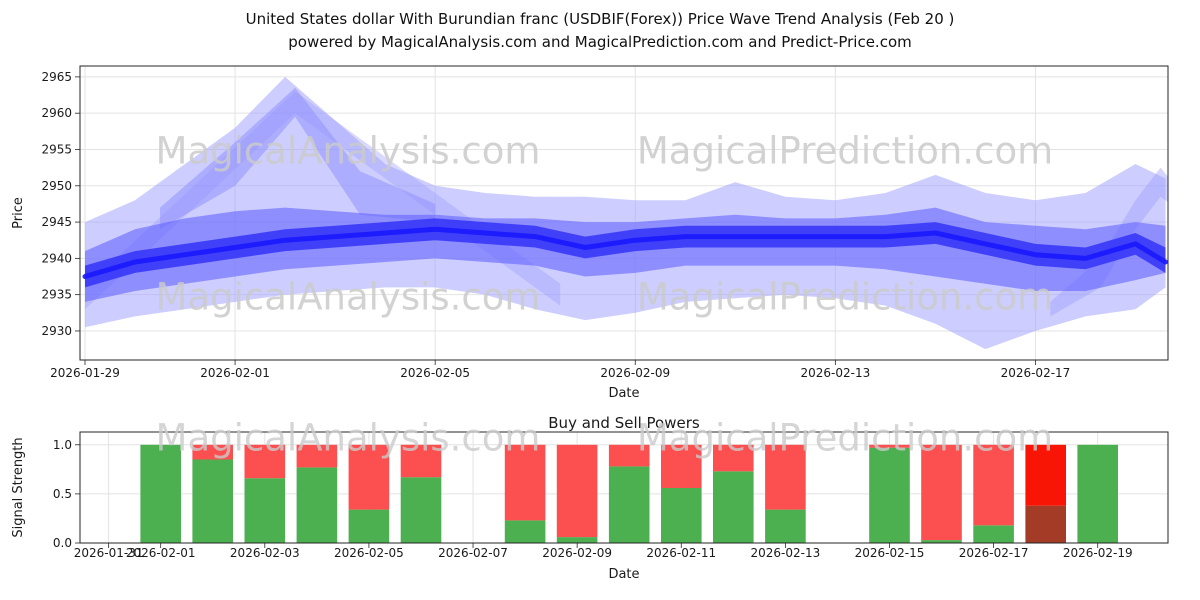 This screenshot has width=1200, height=600. Describe the element at coordinates (473, 553) in the screenshot. I see `x-tick-label: 2026-02-07` at that location.